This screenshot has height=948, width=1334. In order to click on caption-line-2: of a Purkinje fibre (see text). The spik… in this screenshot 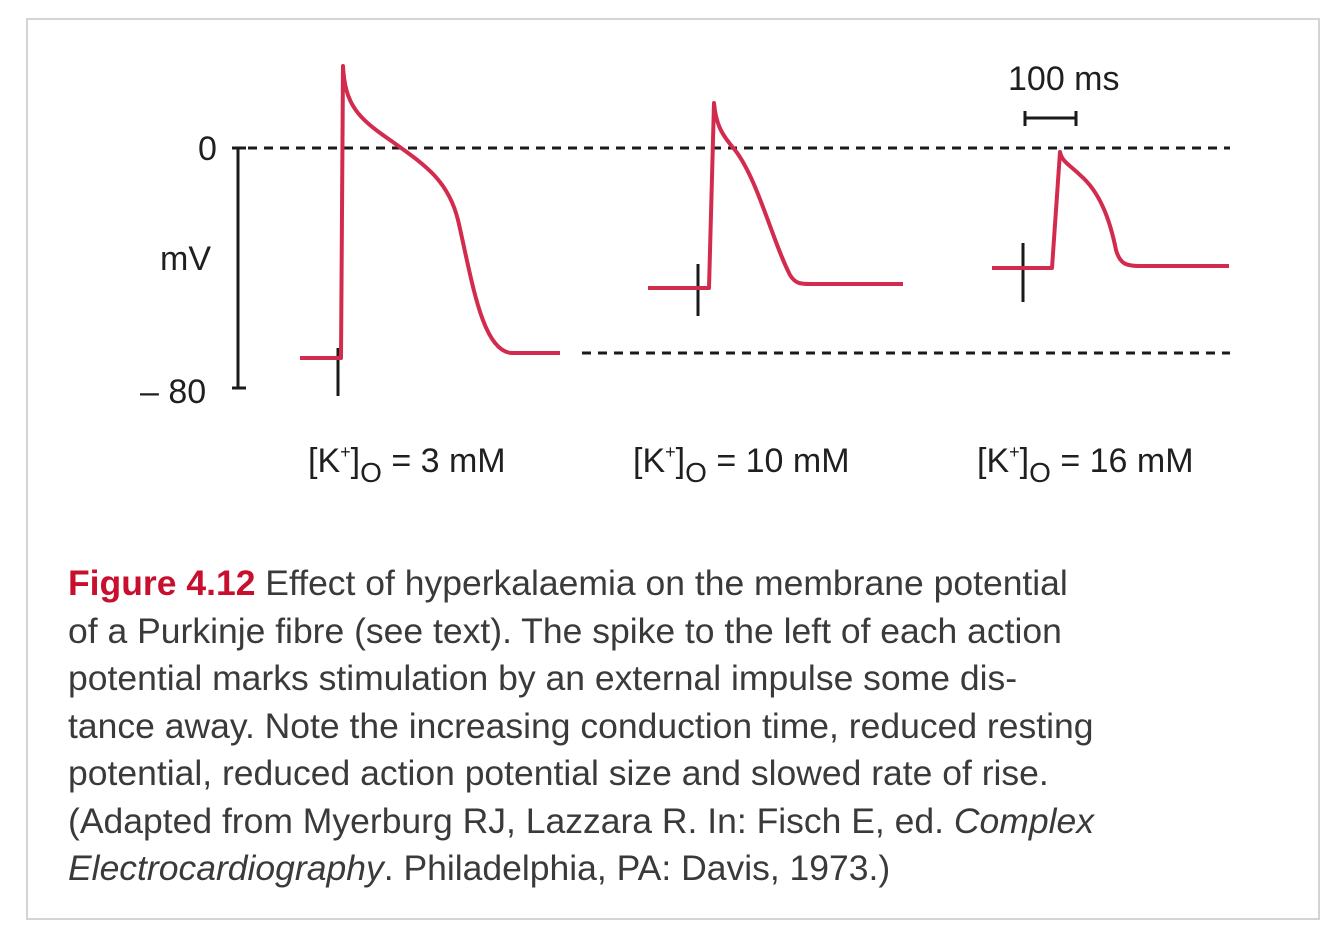, I will do `click(565, 630)`.